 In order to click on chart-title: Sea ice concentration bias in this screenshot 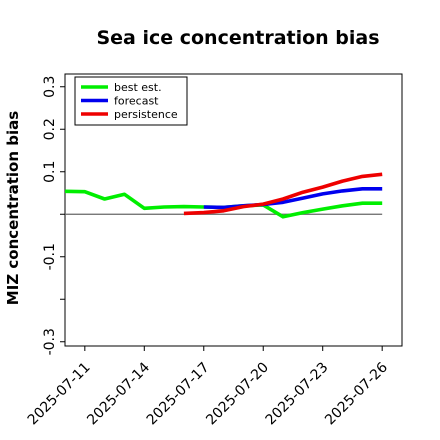, I will do `click(237, 38)`.